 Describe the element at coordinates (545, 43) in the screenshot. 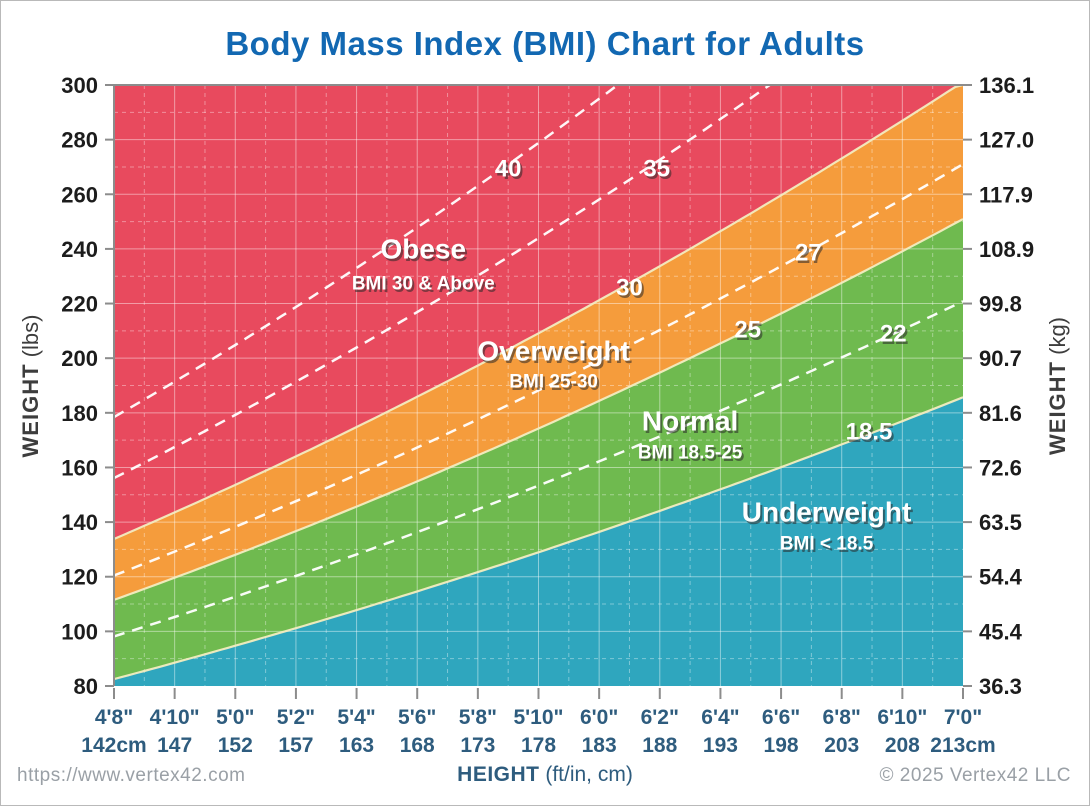

I see `chart-title: Body Mass Index (BMI) Chart for Adults` at that location.